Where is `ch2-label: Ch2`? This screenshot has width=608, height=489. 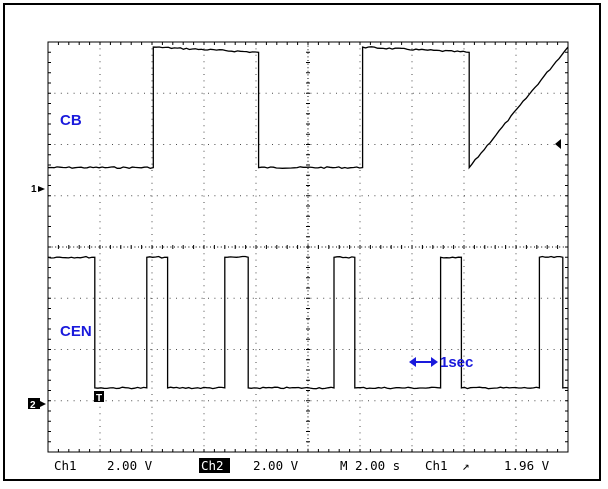
ch2-label: Ch2 is located at coordinates (212, 465).